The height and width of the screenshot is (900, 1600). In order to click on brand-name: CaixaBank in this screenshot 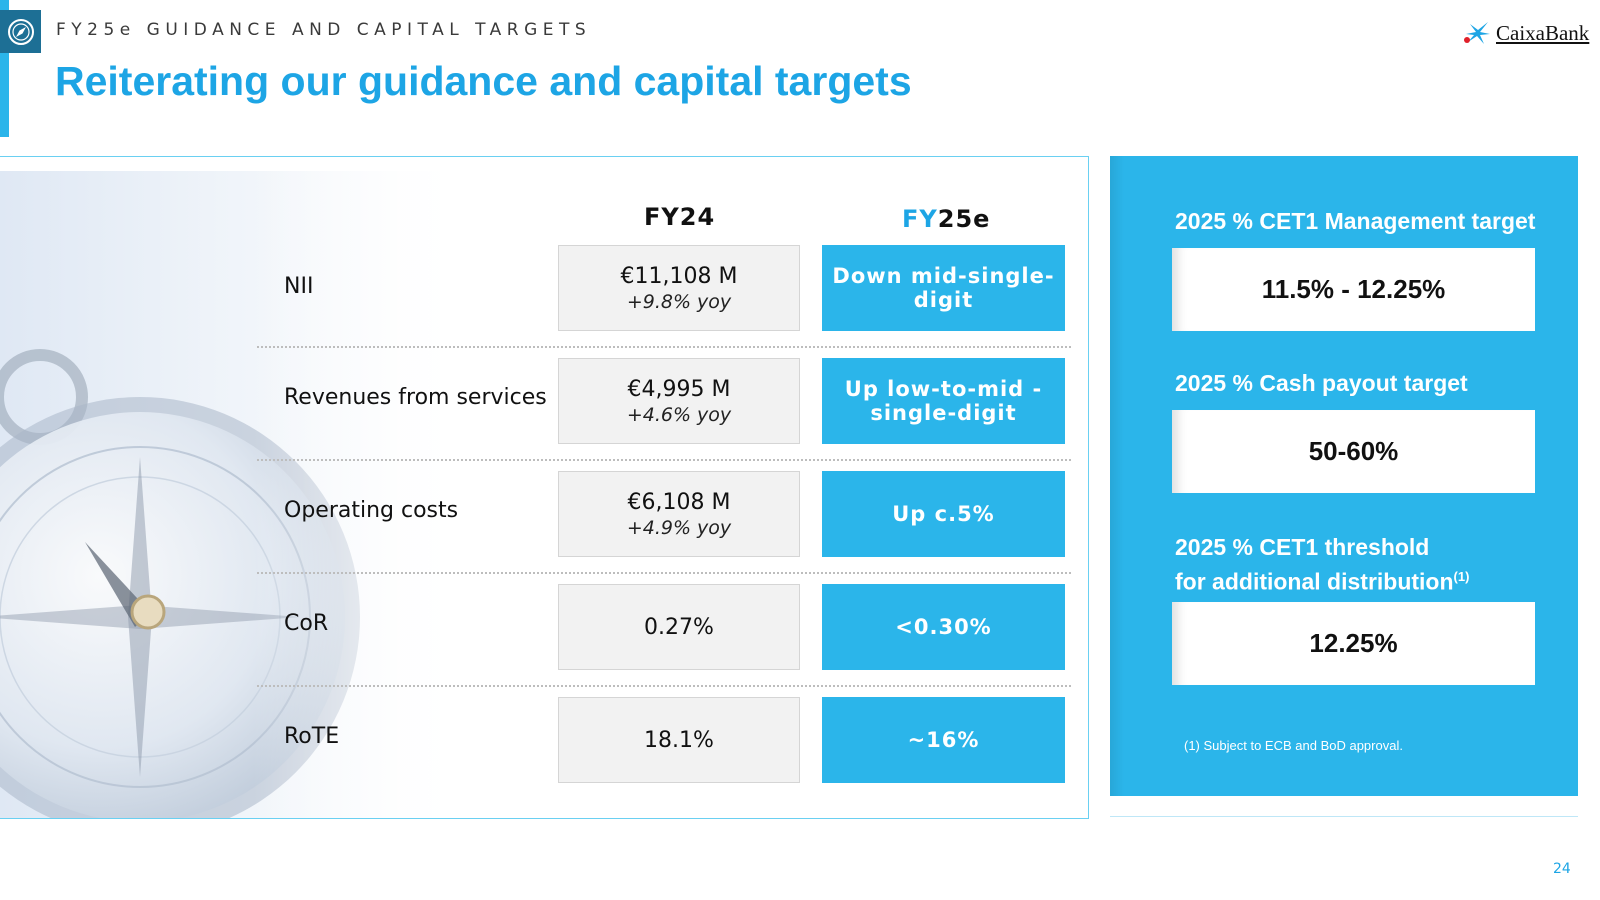, I will do `click(1543, 32)`.